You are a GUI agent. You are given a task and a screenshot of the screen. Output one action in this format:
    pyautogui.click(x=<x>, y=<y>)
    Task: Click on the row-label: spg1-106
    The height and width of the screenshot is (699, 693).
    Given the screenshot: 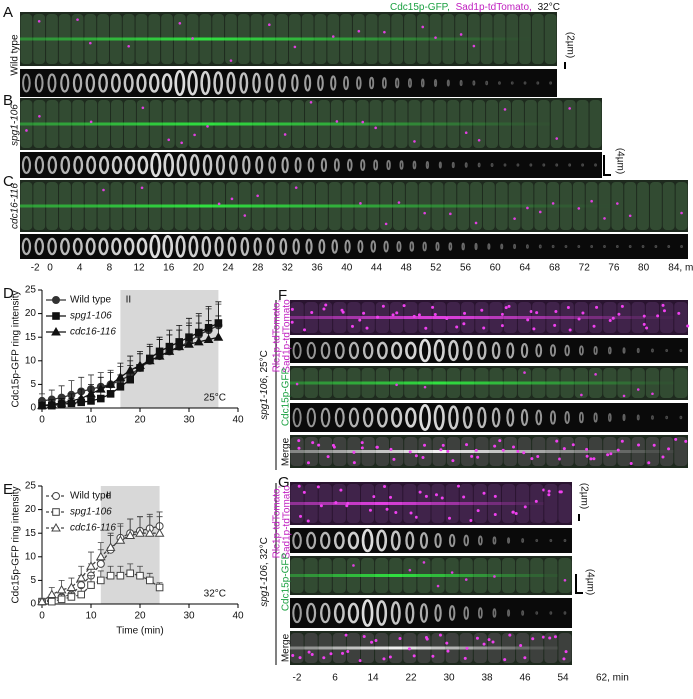 What is the action you would take?
    pyautogui.click(x=15, y=125)
    